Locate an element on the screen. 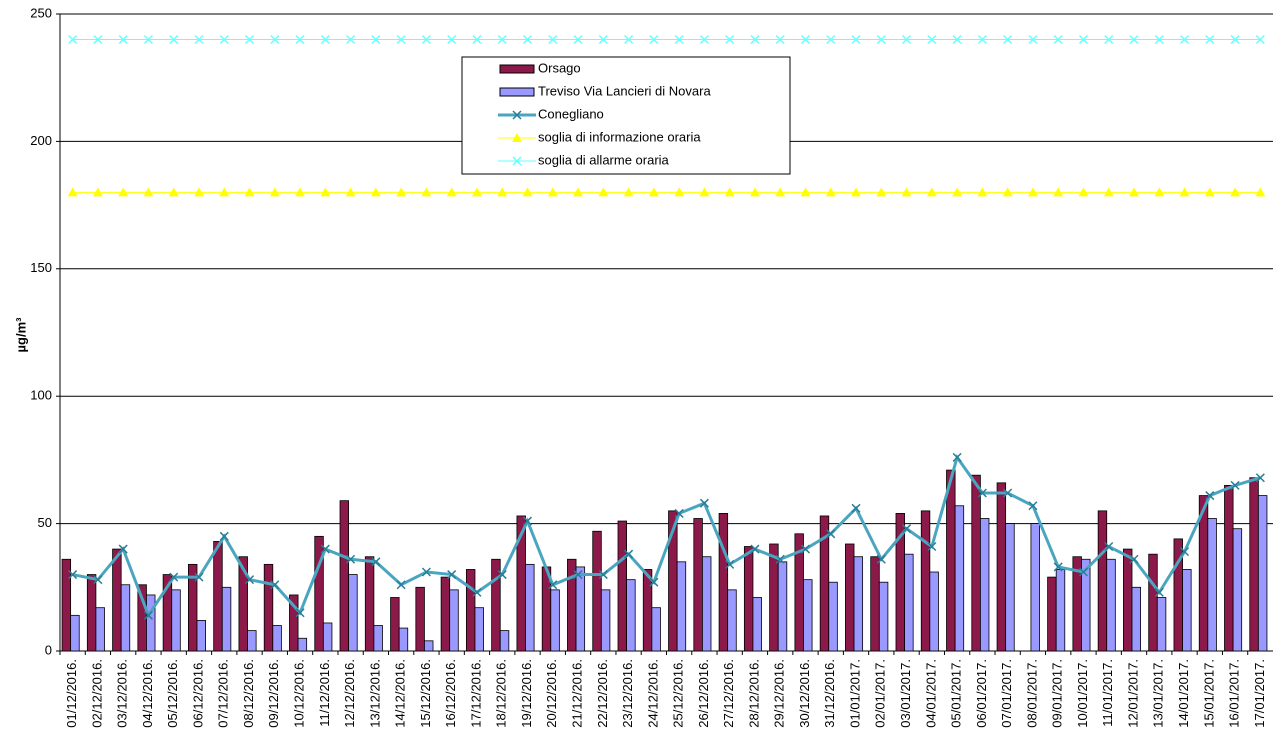 This screenshot has height=756, width=1276. x-tick-label: 12/12/2016. is located at coordinates (349, 693).